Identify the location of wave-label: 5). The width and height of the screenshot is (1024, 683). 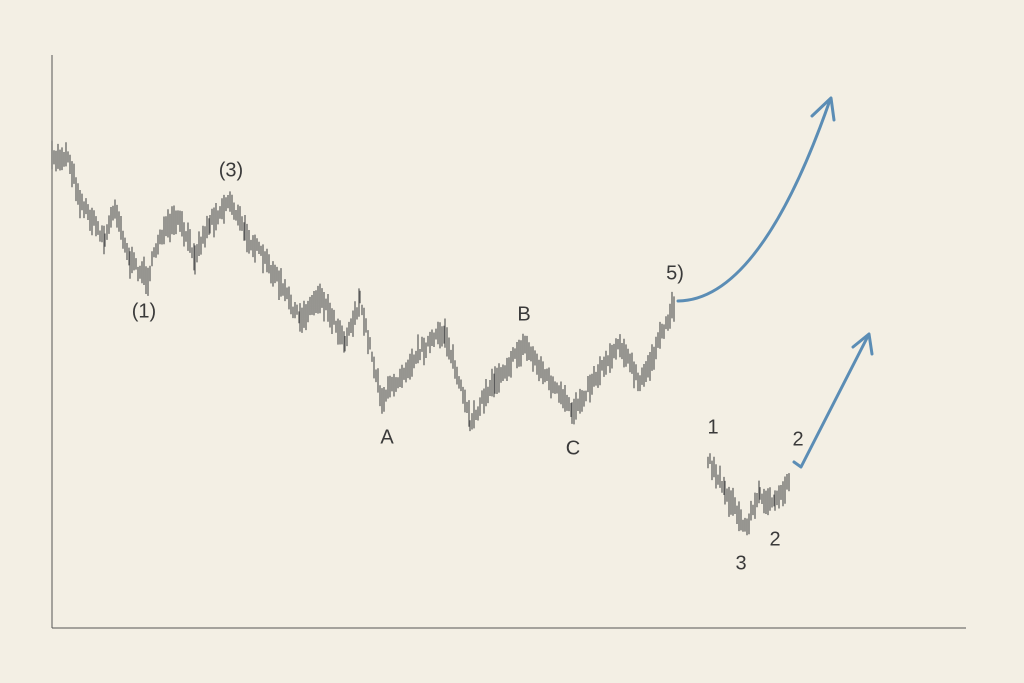
(675, 273).